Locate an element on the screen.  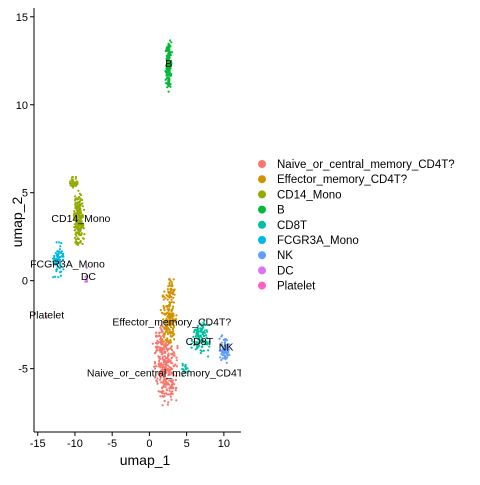
x-tick-label: 0 is located at coordinates (149, 444).